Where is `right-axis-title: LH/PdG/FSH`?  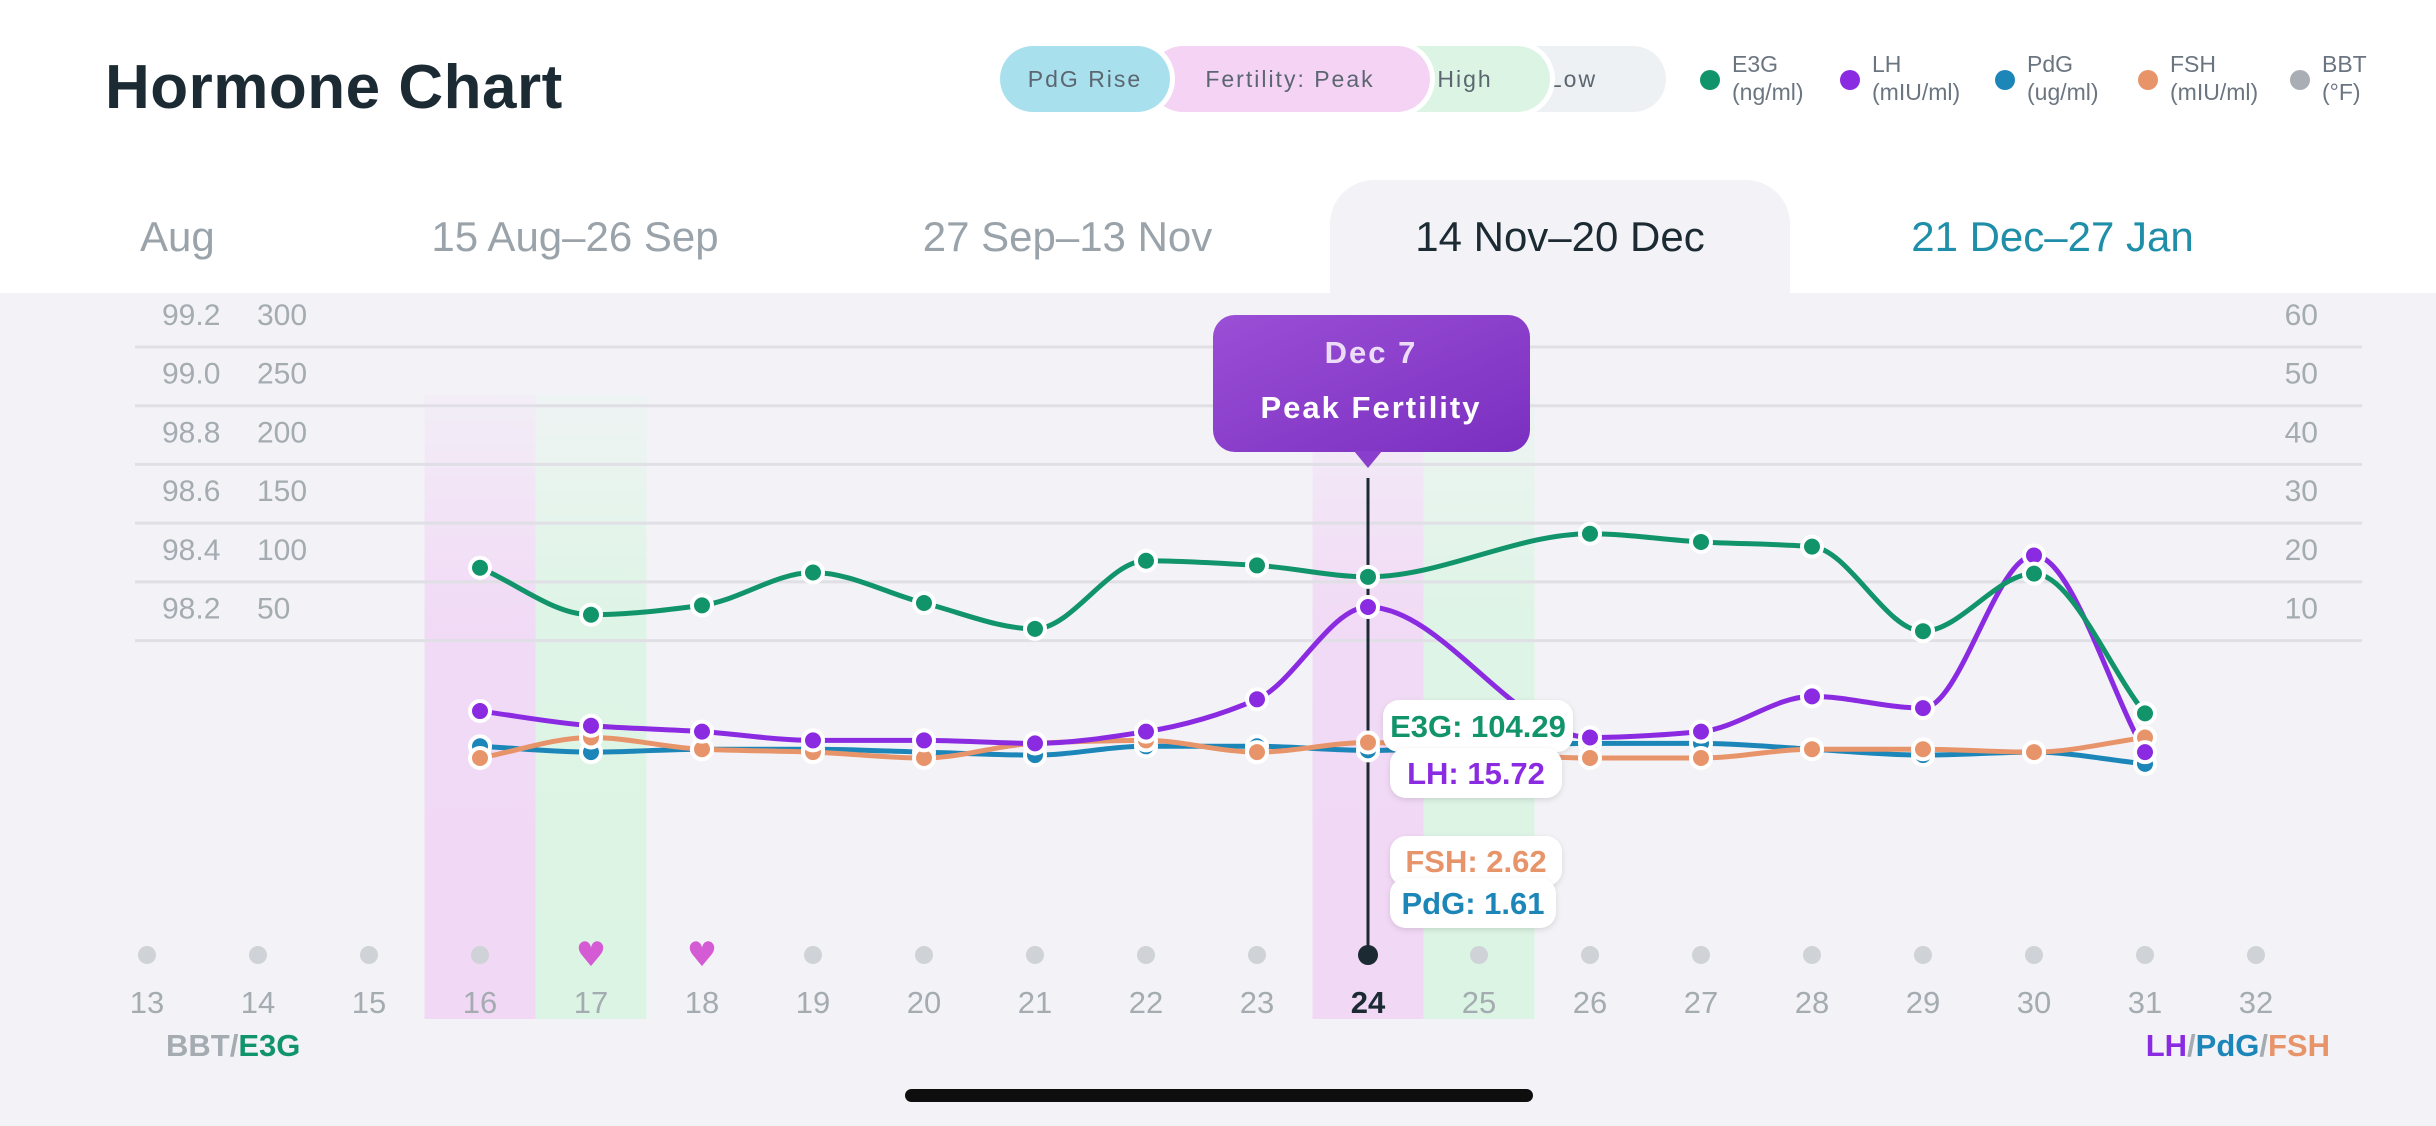 right-axis-title: LH/PdG/FSH is located at coordinates (2238, 1045).